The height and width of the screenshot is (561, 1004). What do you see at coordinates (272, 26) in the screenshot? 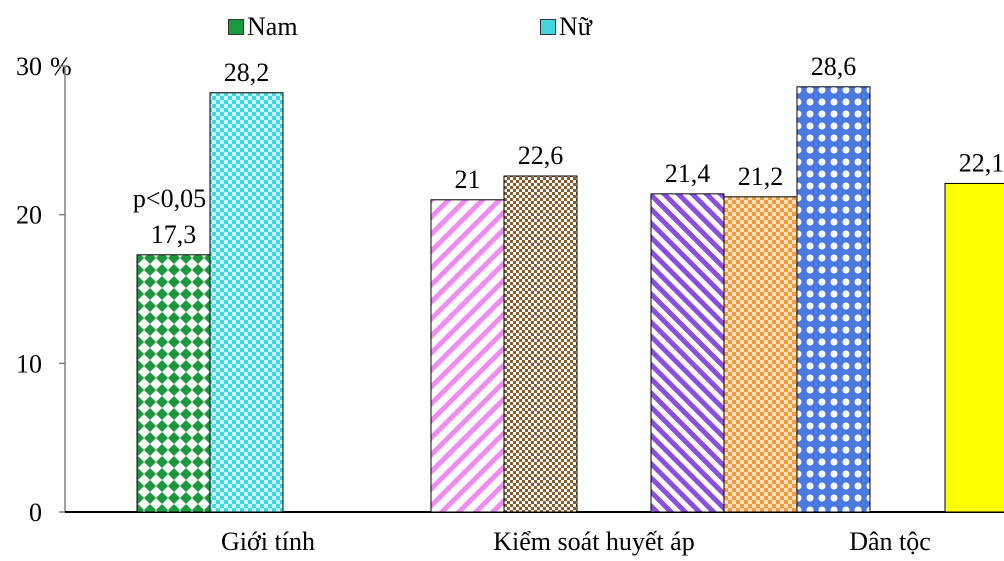
I see `legend-nam-label: Nam` at bounding box center [272, 26].